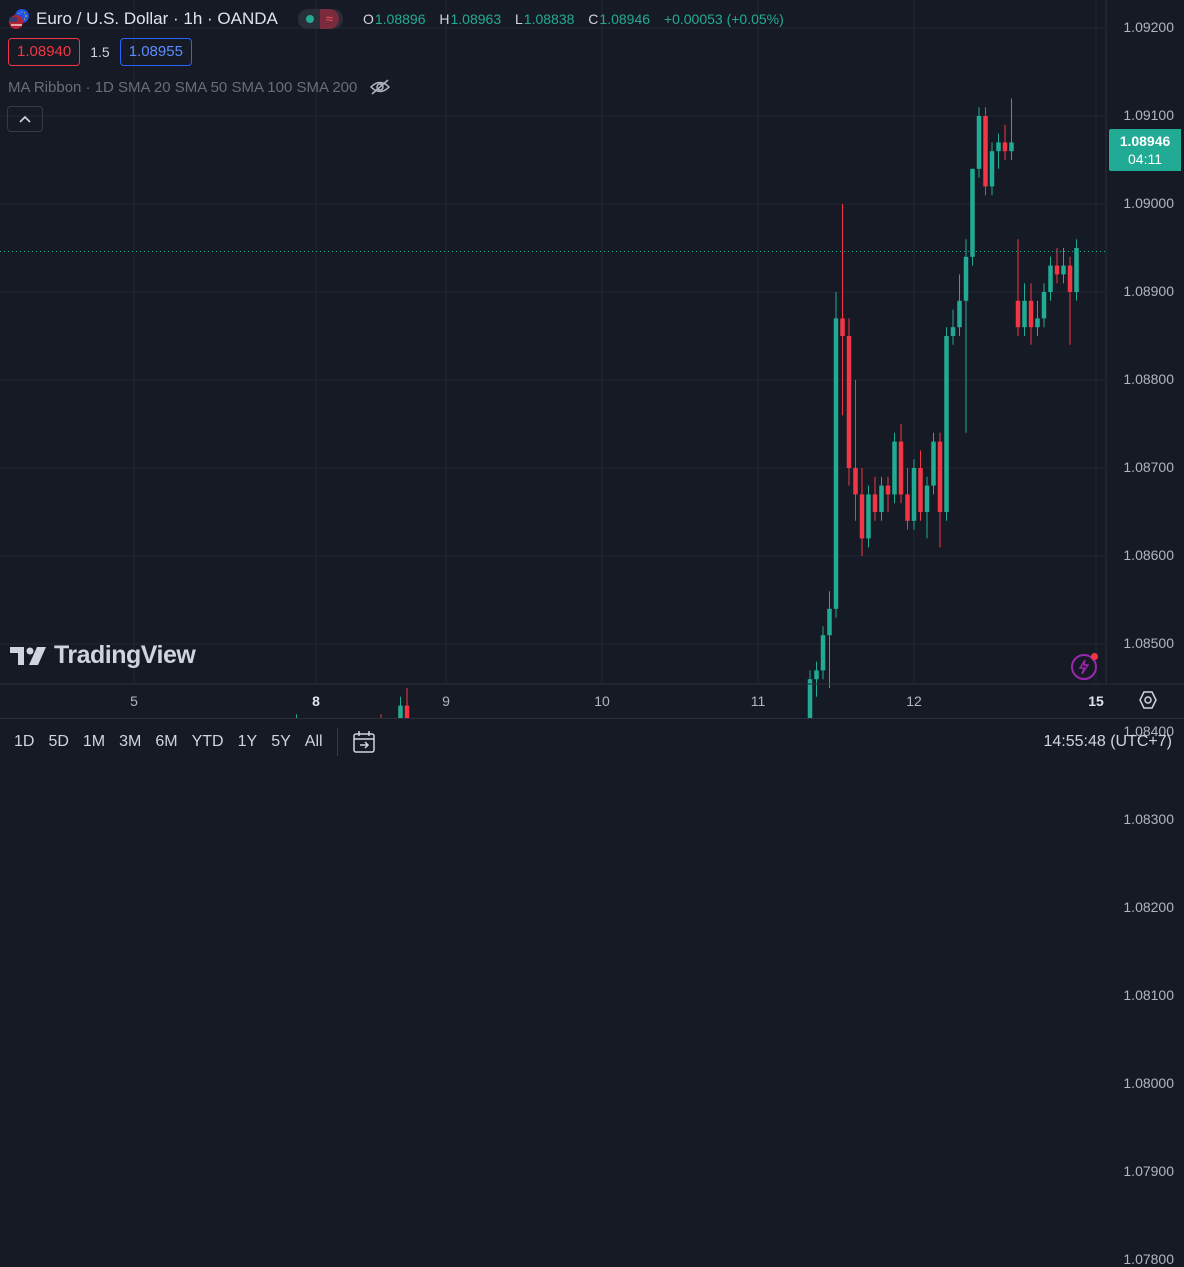  What do you see at coordinates (1148, 115) in the screenshot?
I see `y-tick-label: 1.09100` at bounding box center [1148, 115].